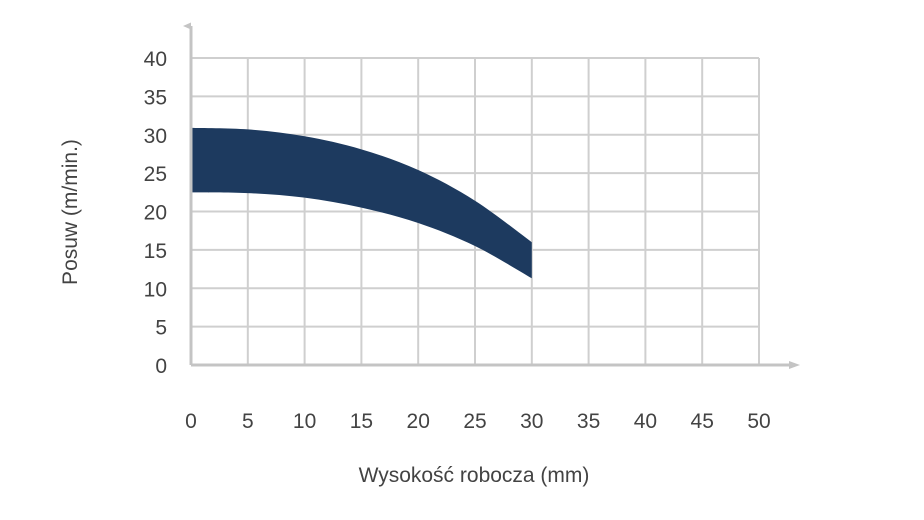 This screenshot has width=924, height=520. I want to click on x-tick-label: 25, so click(474, 421).